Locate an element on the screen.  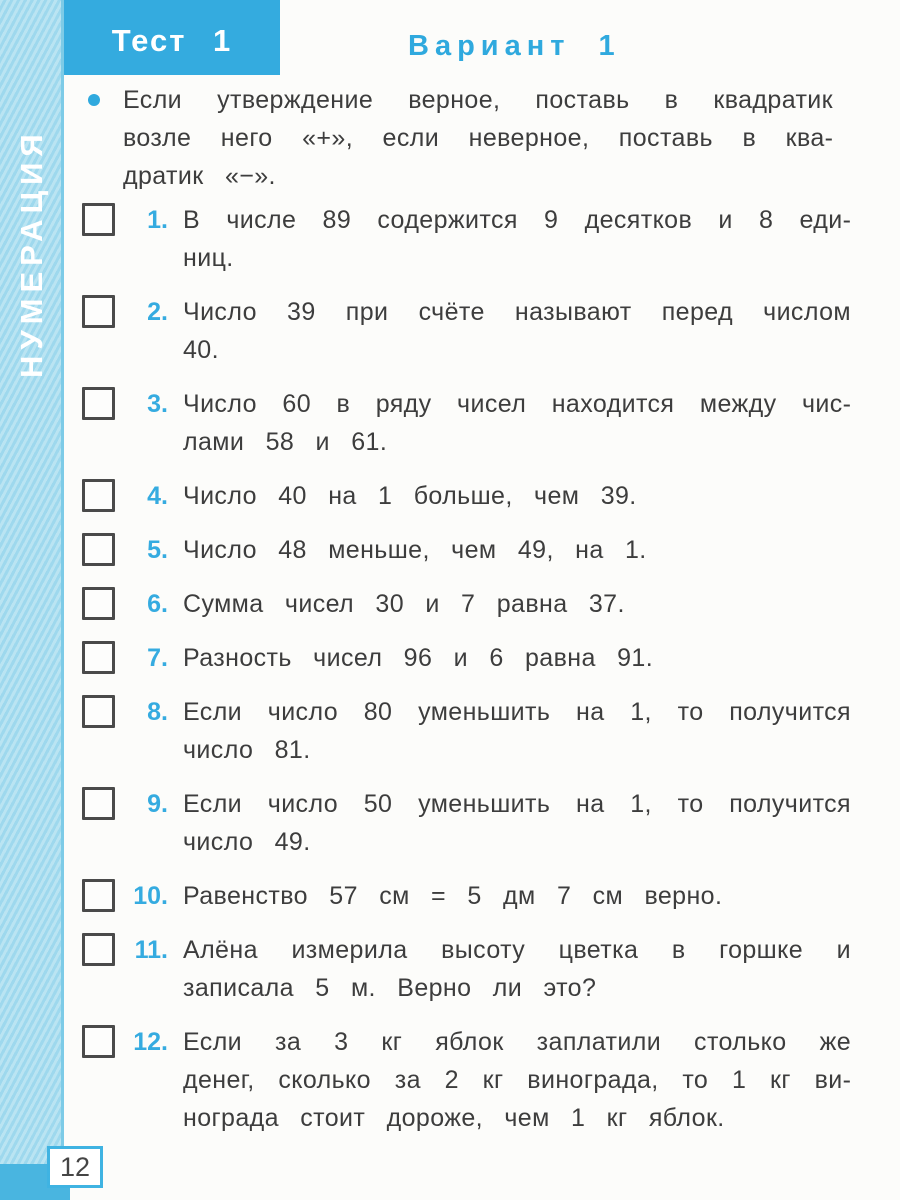
question-number: 12. is located at coordinates (150, 1042).